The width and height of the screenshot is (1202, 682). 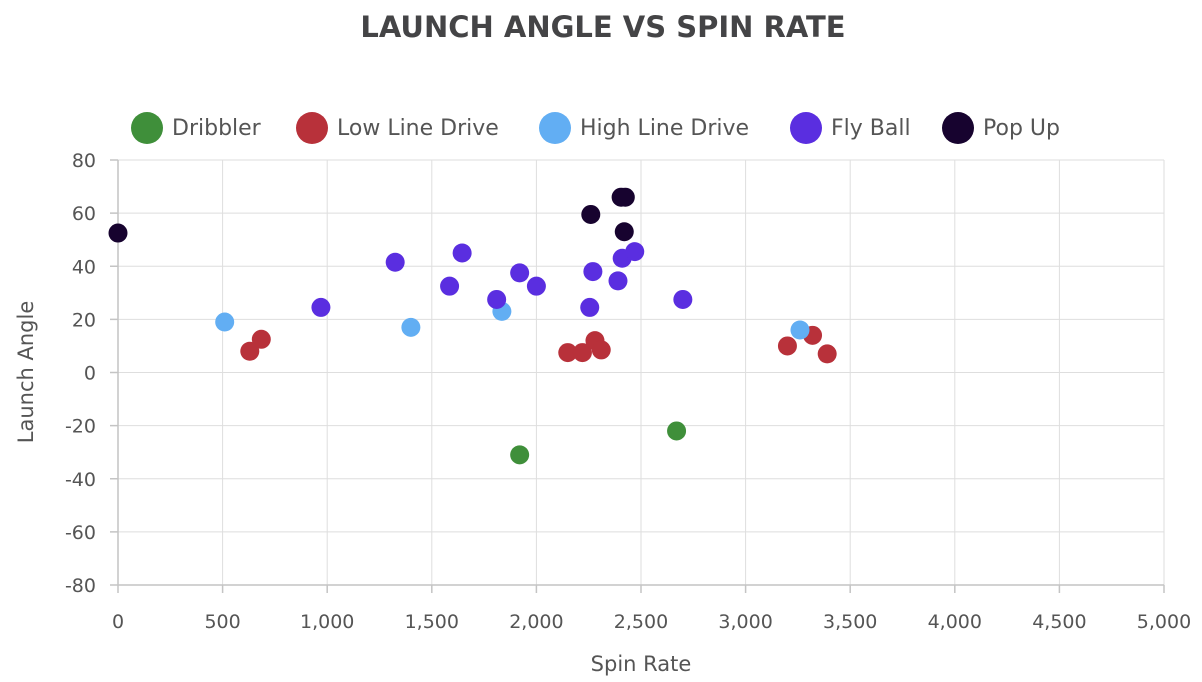 I want to click on x-tick-label: 4,500, so click(x=1059, y=622).